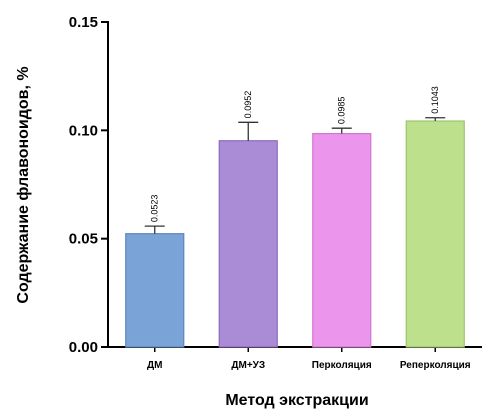 This screenshot has height=410, width=486. Describe the element at coordinates (154, 365) in the screenshot. I see `x-tick-label: ДМ` at that location.